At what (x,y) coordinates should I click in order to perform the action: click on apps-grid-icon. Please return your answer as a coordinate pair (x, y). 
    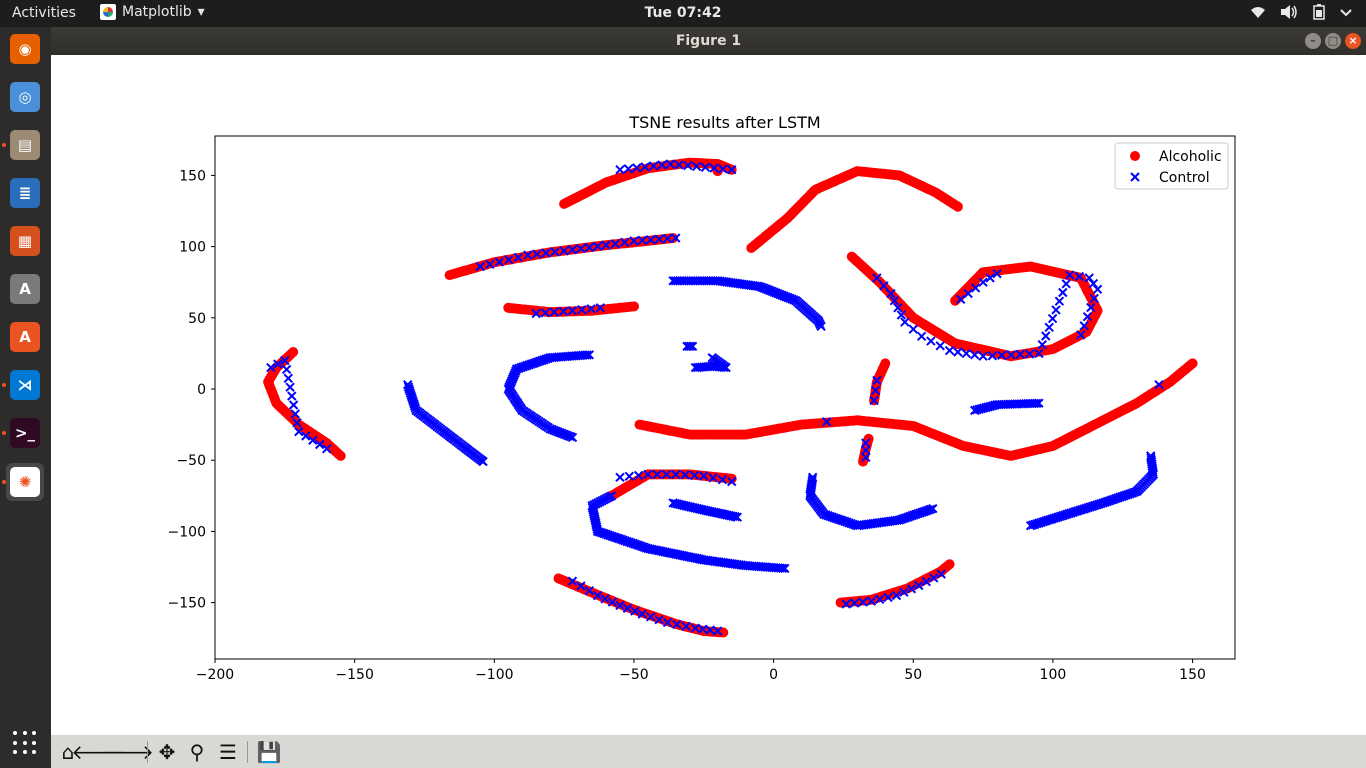
    Looking at the image, I should click on (25, 743).